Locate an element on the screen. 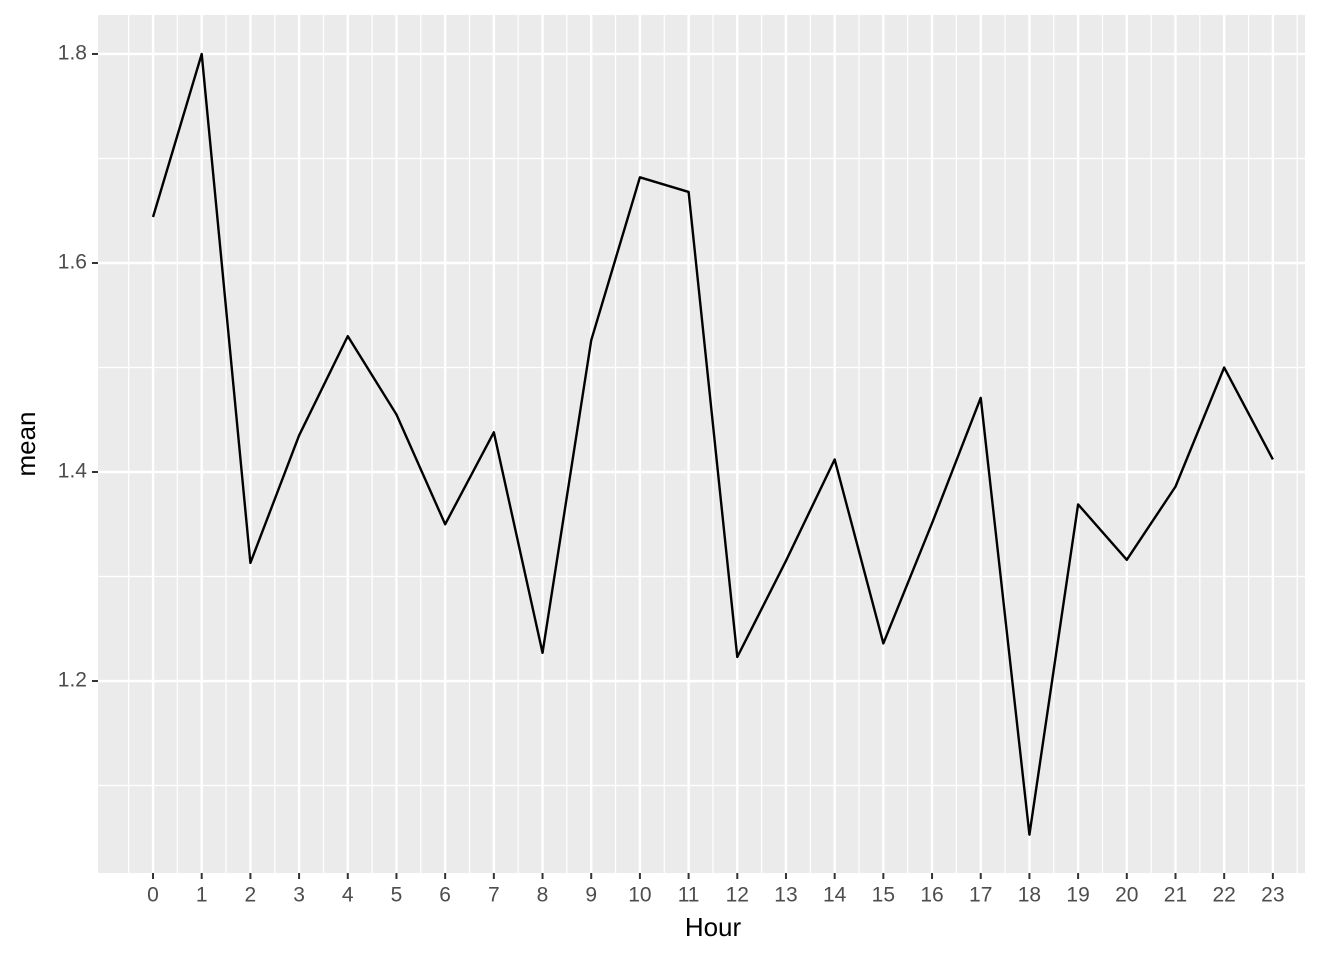 The width and height of the screenshot is (1344, 960). y-tick-label: 1.4 is located at coordinates (73, 471).